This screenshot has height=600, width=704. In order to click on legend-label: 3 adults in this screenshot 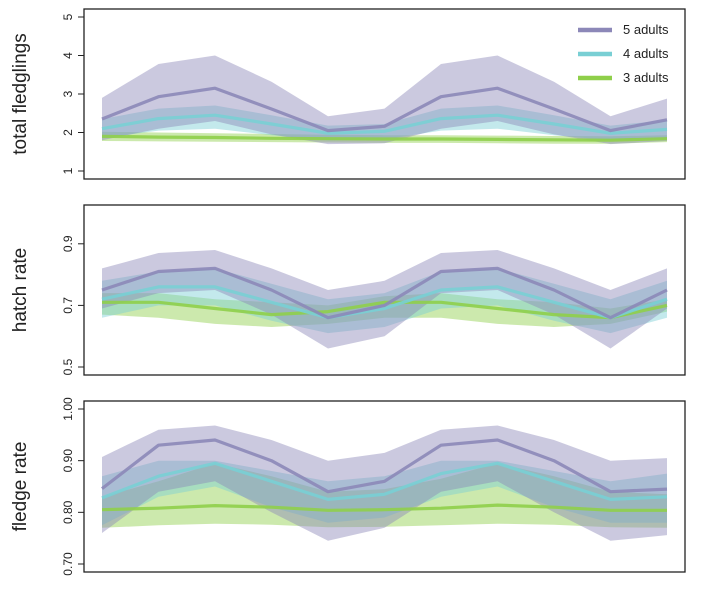, I will do `click(646, 77)`.